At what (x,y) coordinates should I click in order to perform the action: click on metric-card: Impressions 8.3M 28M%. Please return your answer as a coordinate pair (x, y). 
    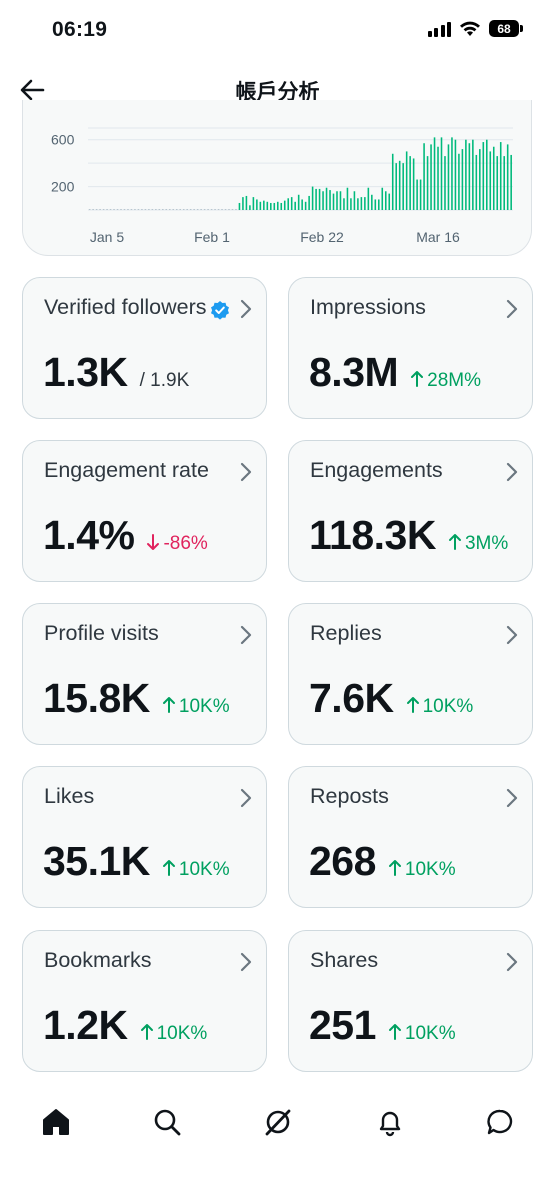
    Looking at the image, I should click on (410, 348).